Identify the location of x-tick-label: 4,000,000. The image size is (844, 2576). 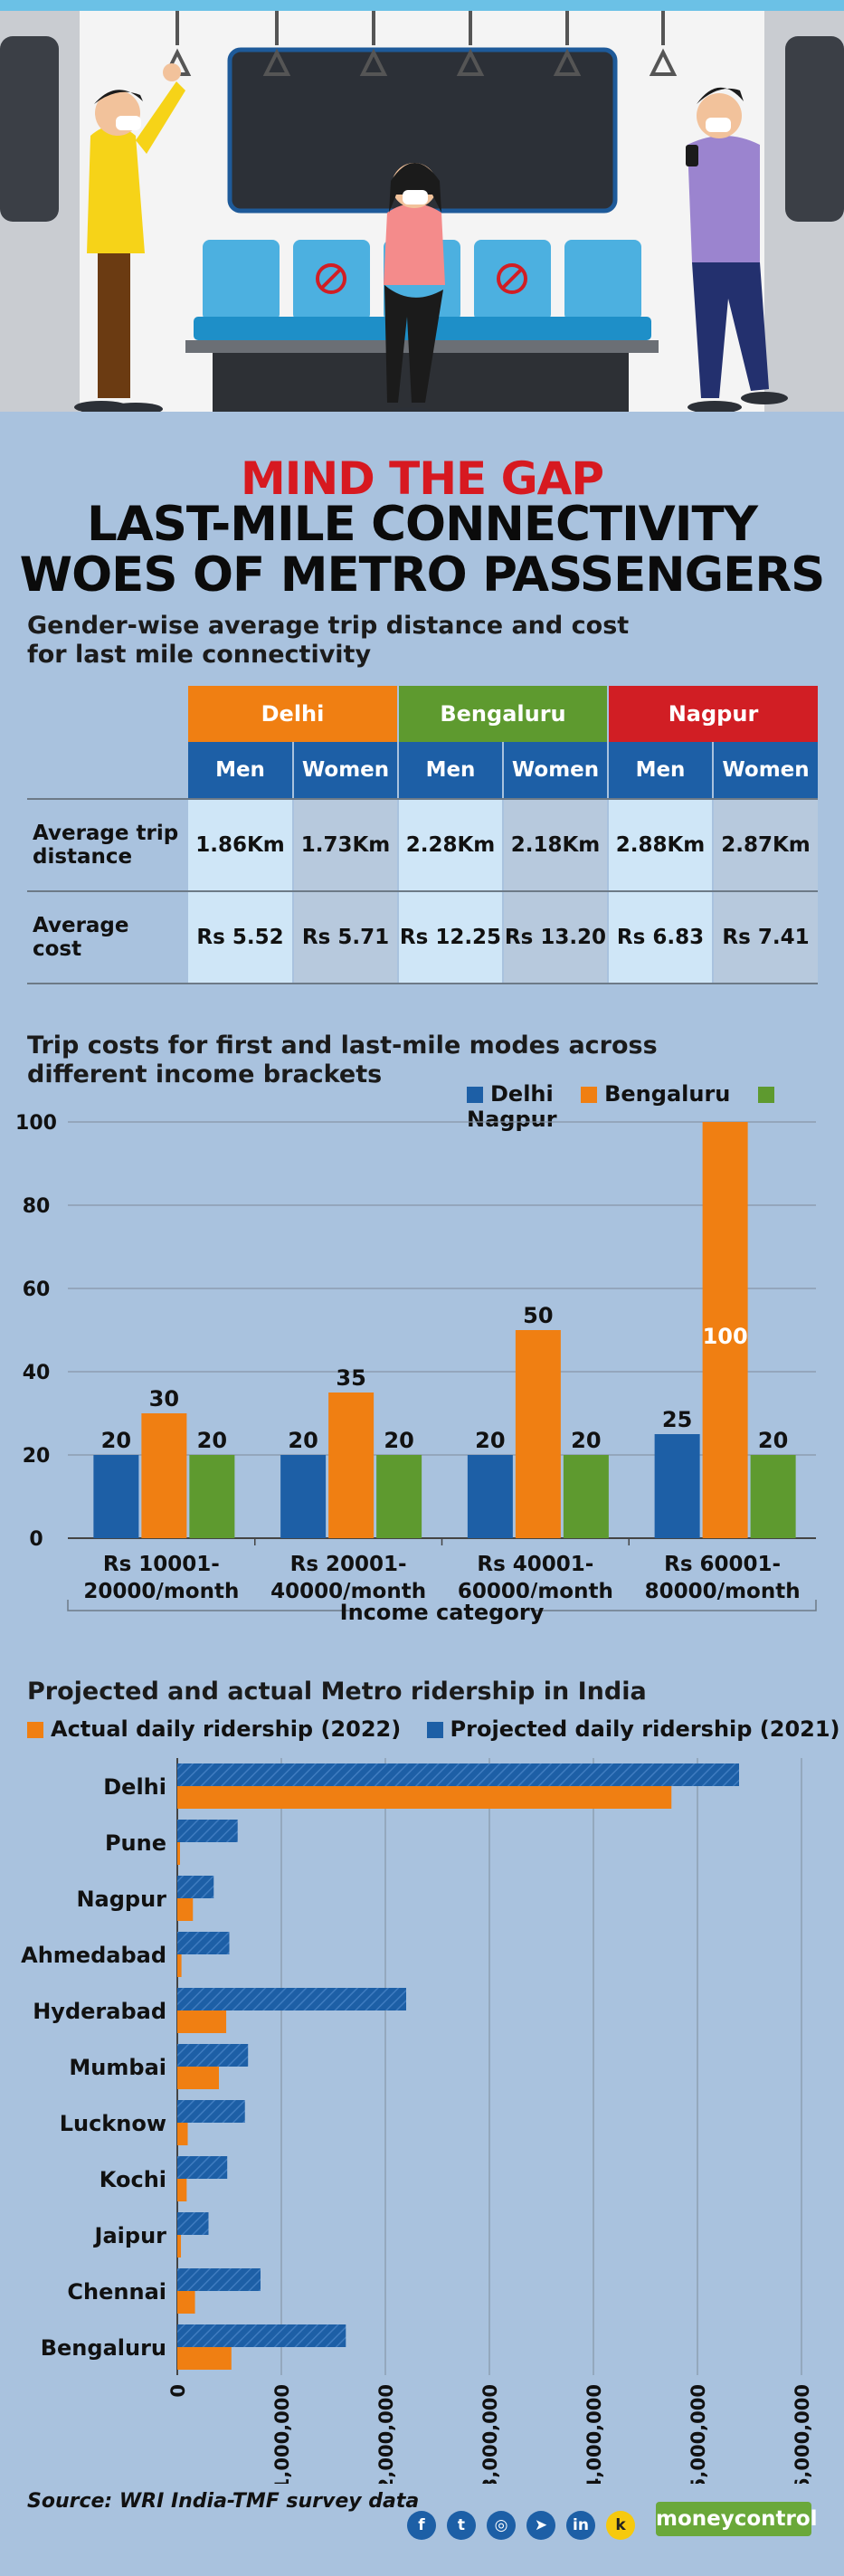
(594, 2434).